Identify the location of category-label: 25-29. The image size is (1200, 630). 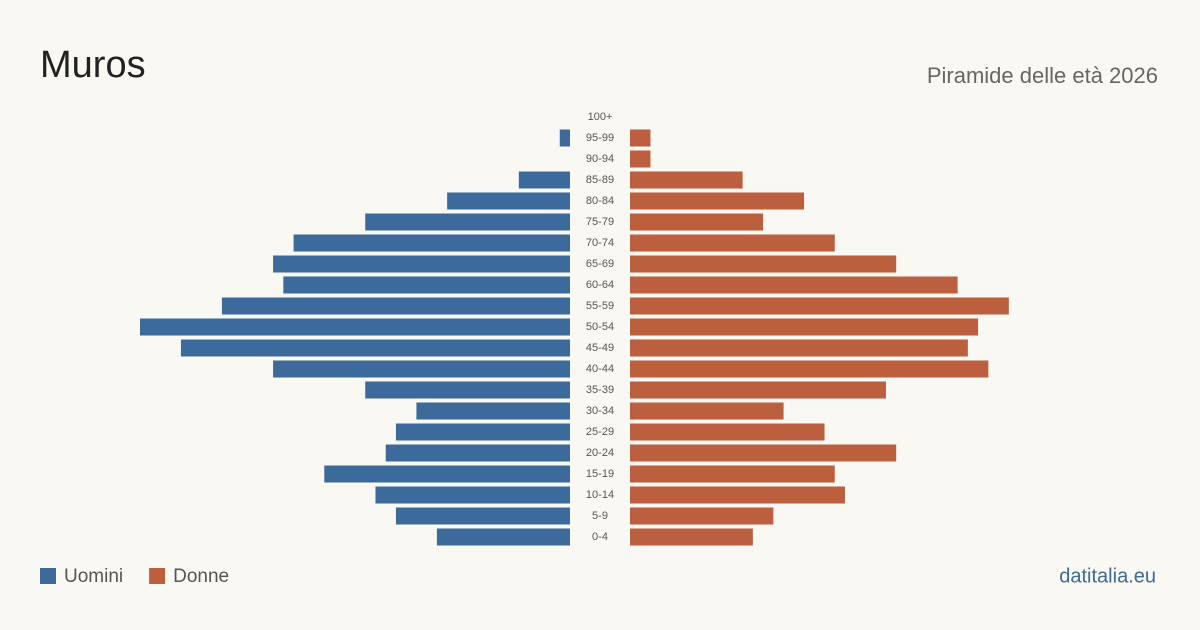
(600, 432).